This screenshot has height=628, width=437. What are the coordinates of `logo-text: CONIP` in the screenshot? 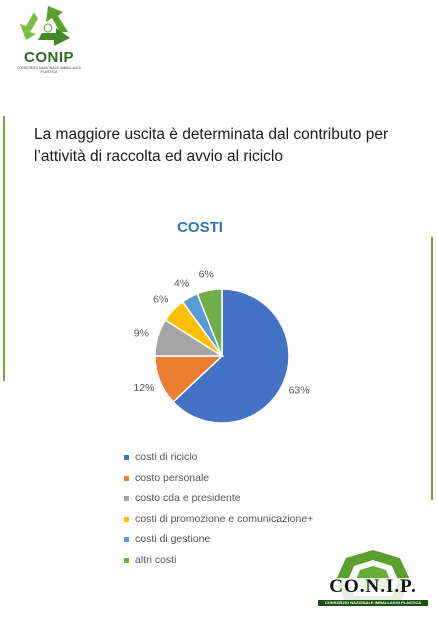 It's located at (48, 57).